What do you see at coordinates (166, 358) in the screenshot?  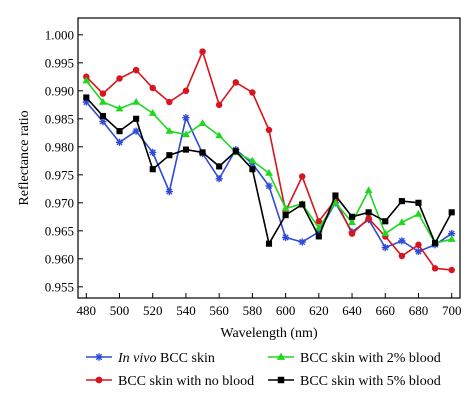 I see `legend-label: In vivo BCC skin` at bounding box center [166, 358].